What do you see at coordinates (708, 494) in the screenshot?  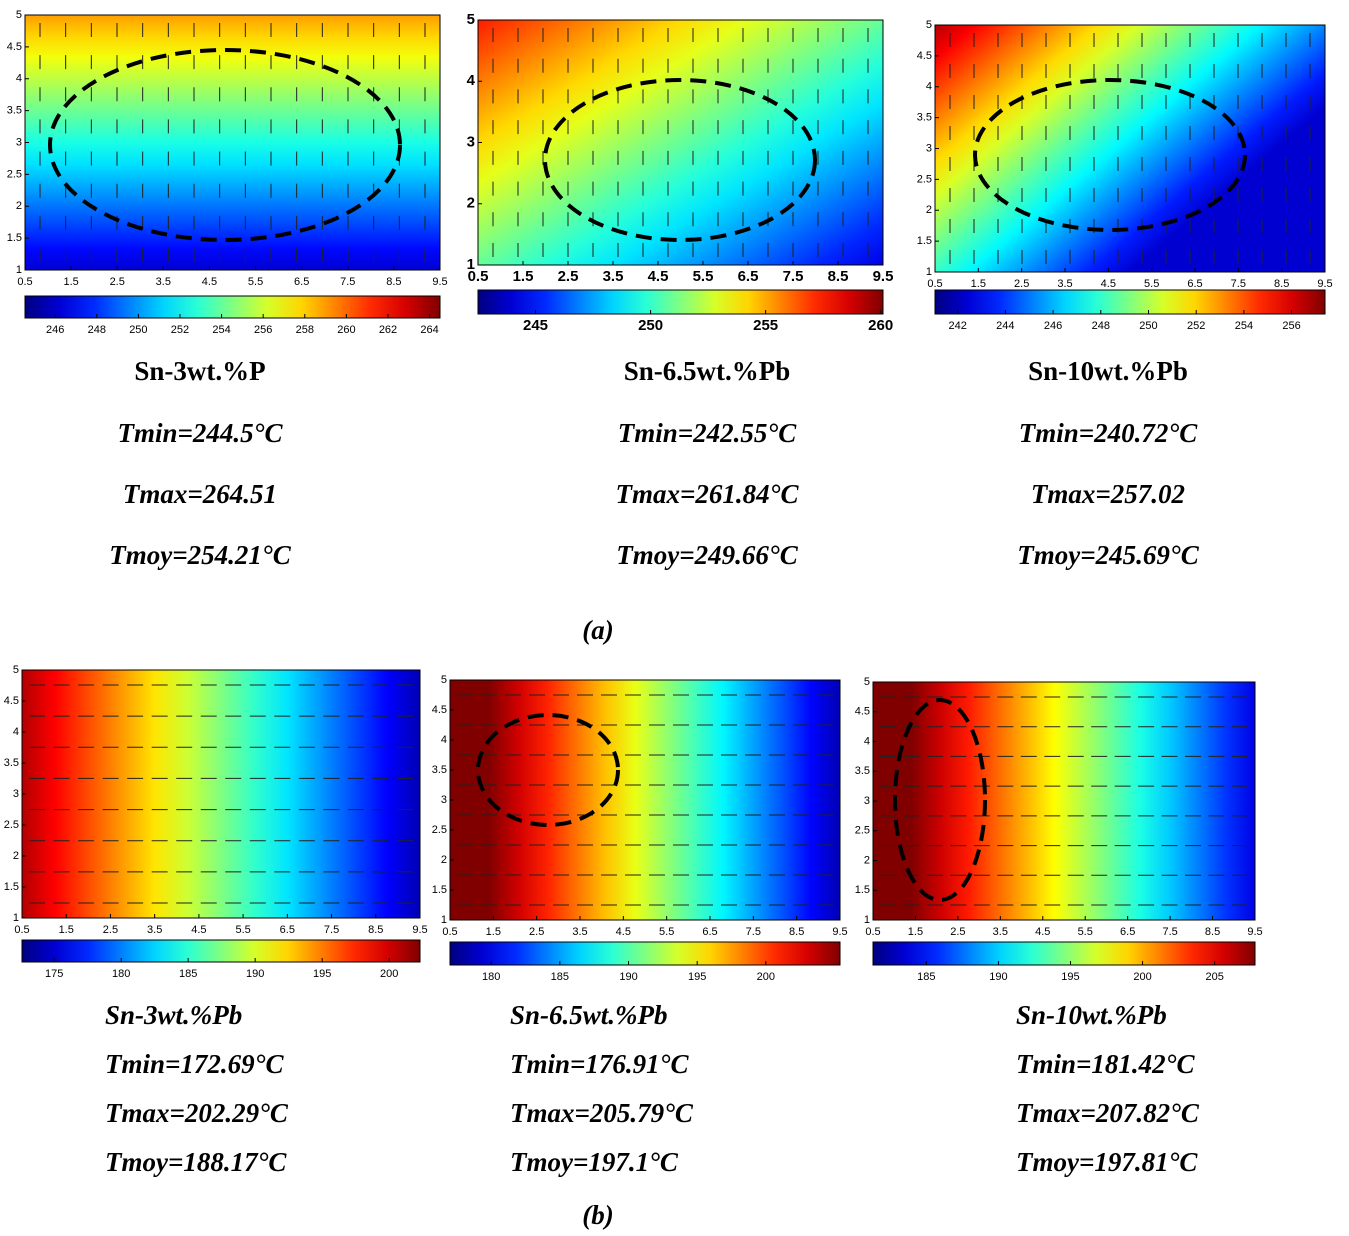 I see `caption-tmax: Tmax=261.84°C` at bounding box center [708, 494].